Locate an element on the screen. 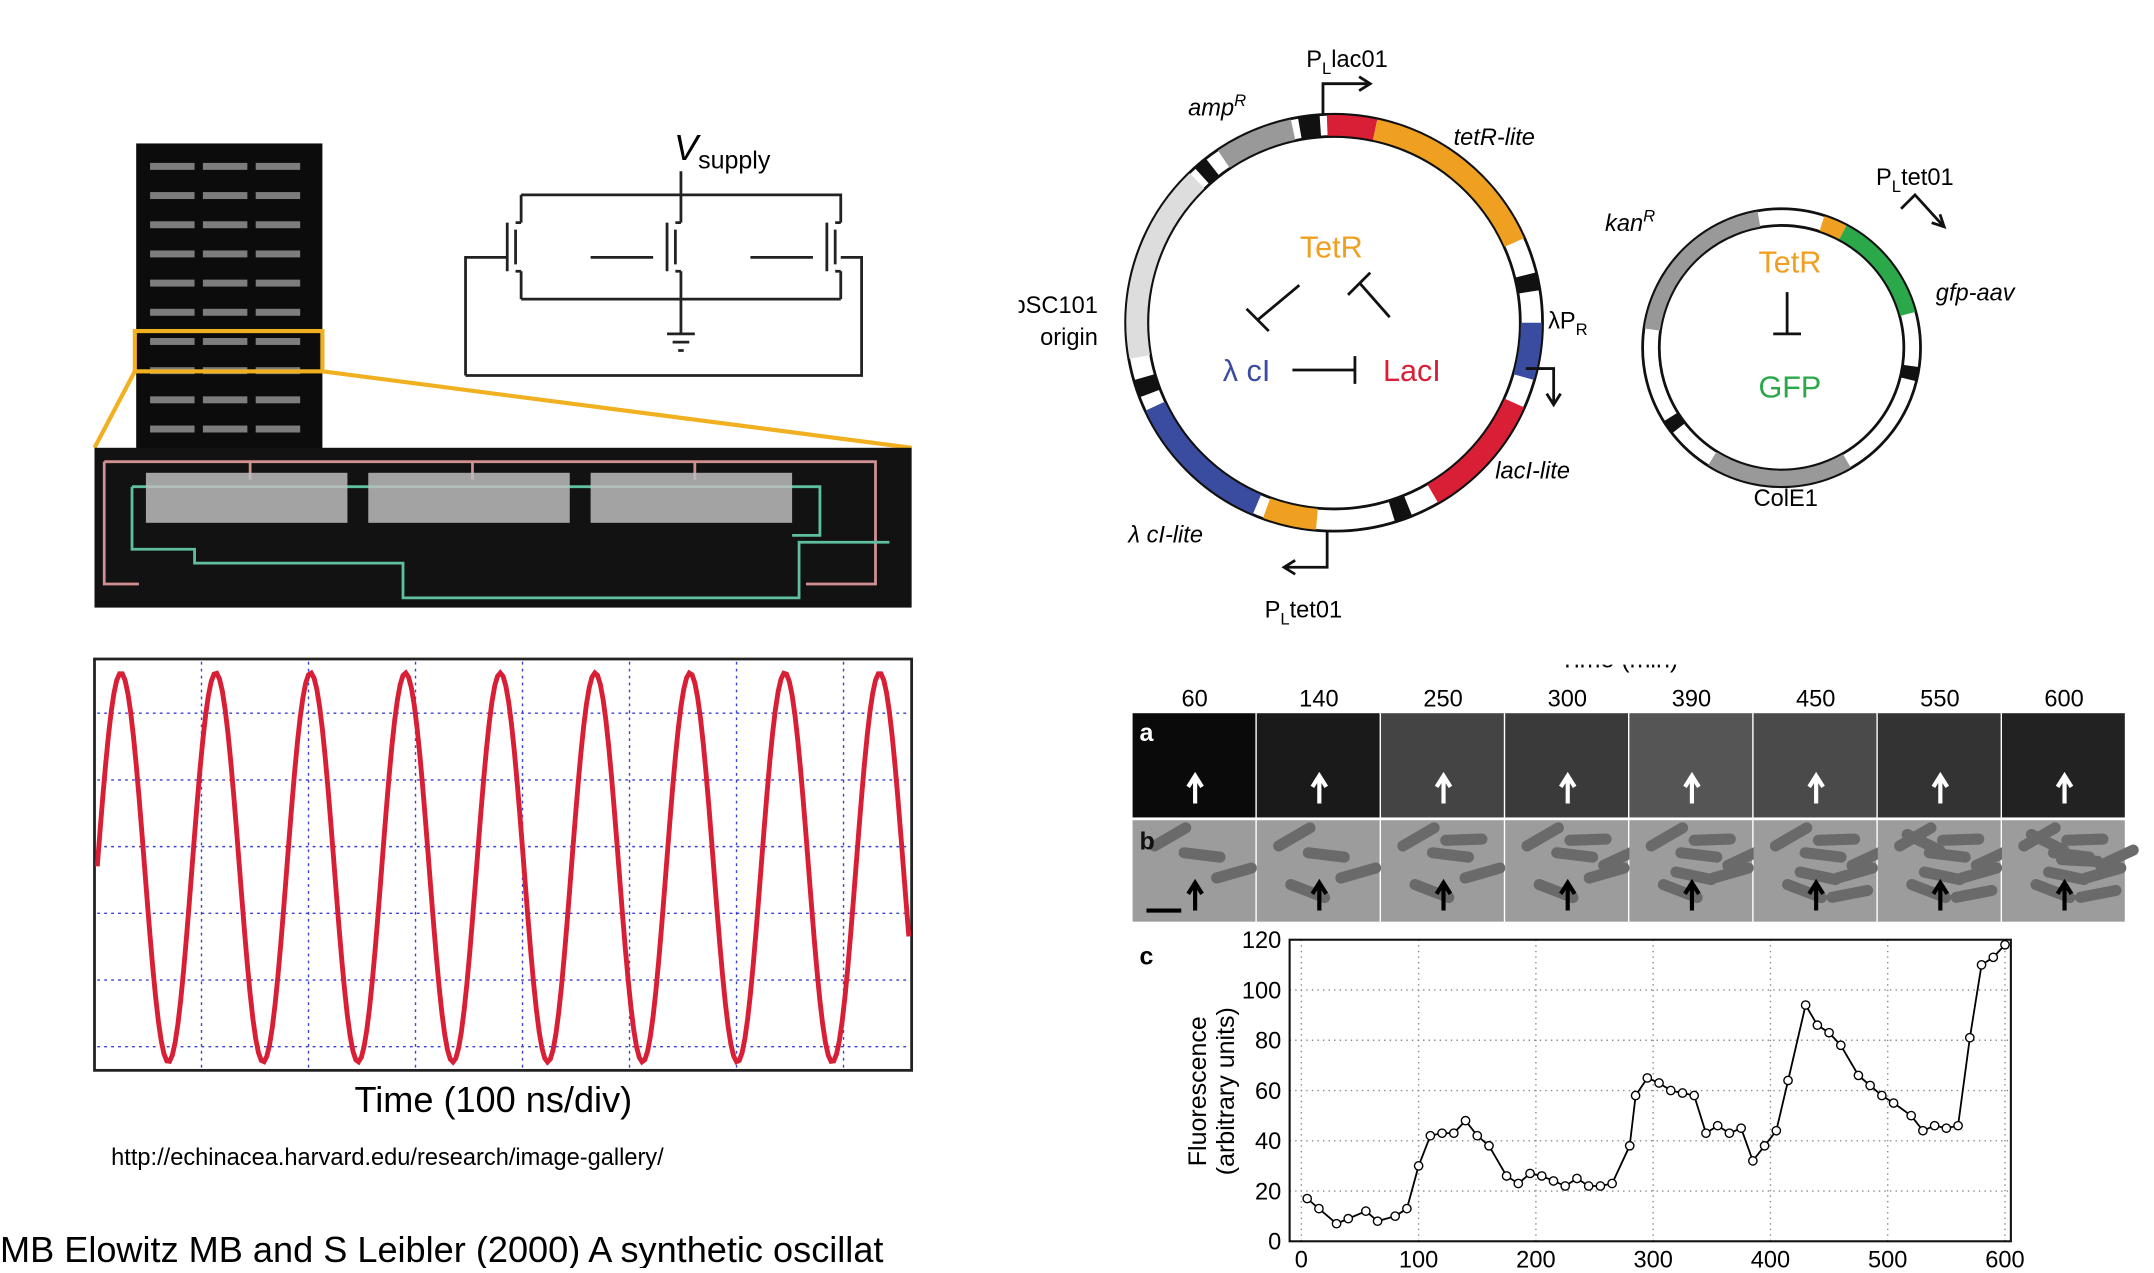  supply-label: Vsupply is located at coordinates (722, 150).